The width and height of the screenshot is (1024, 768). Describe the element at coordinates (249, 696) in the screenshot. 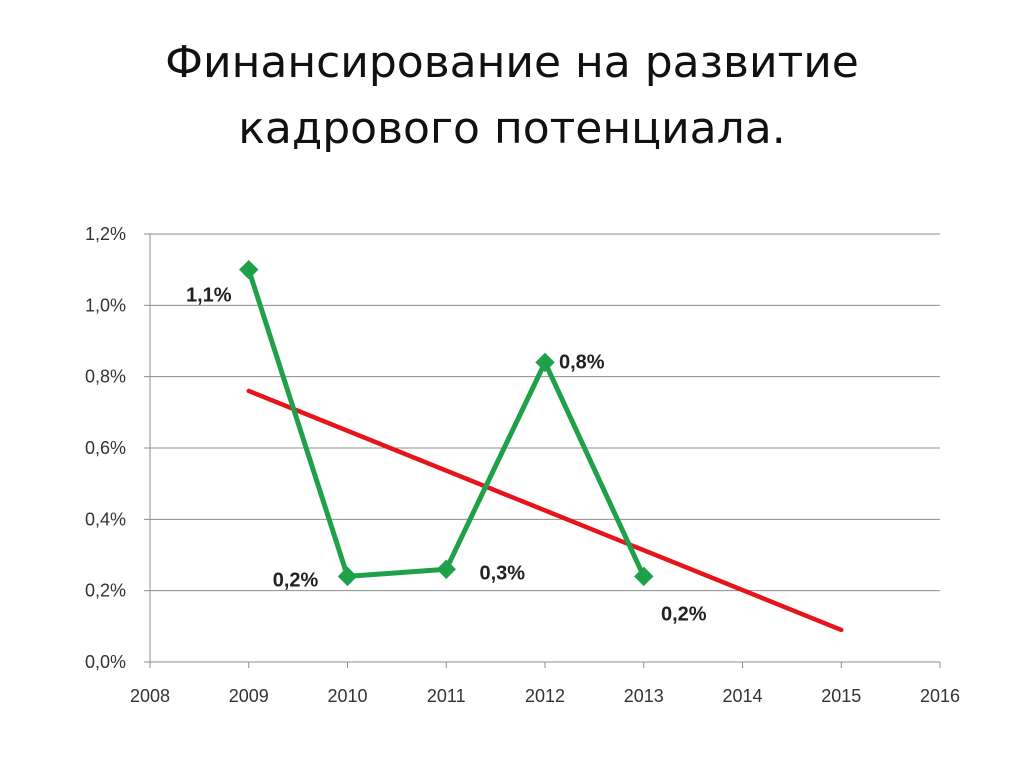

I see `x-tick-label: 2009` at that location.